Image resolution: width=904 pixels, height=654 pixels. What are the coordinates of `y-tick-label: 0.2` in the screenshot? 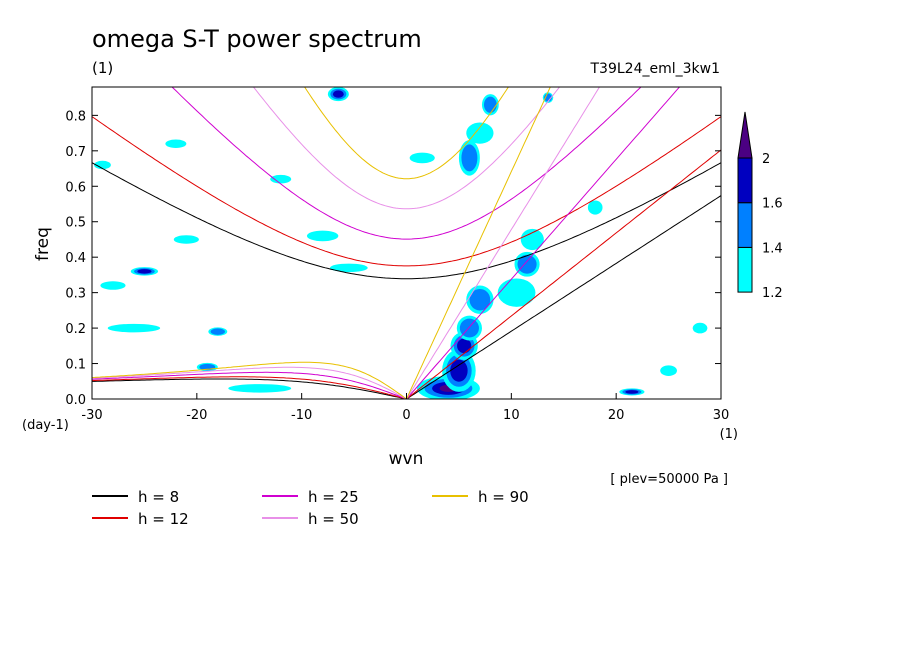 It's located at (75, 329).